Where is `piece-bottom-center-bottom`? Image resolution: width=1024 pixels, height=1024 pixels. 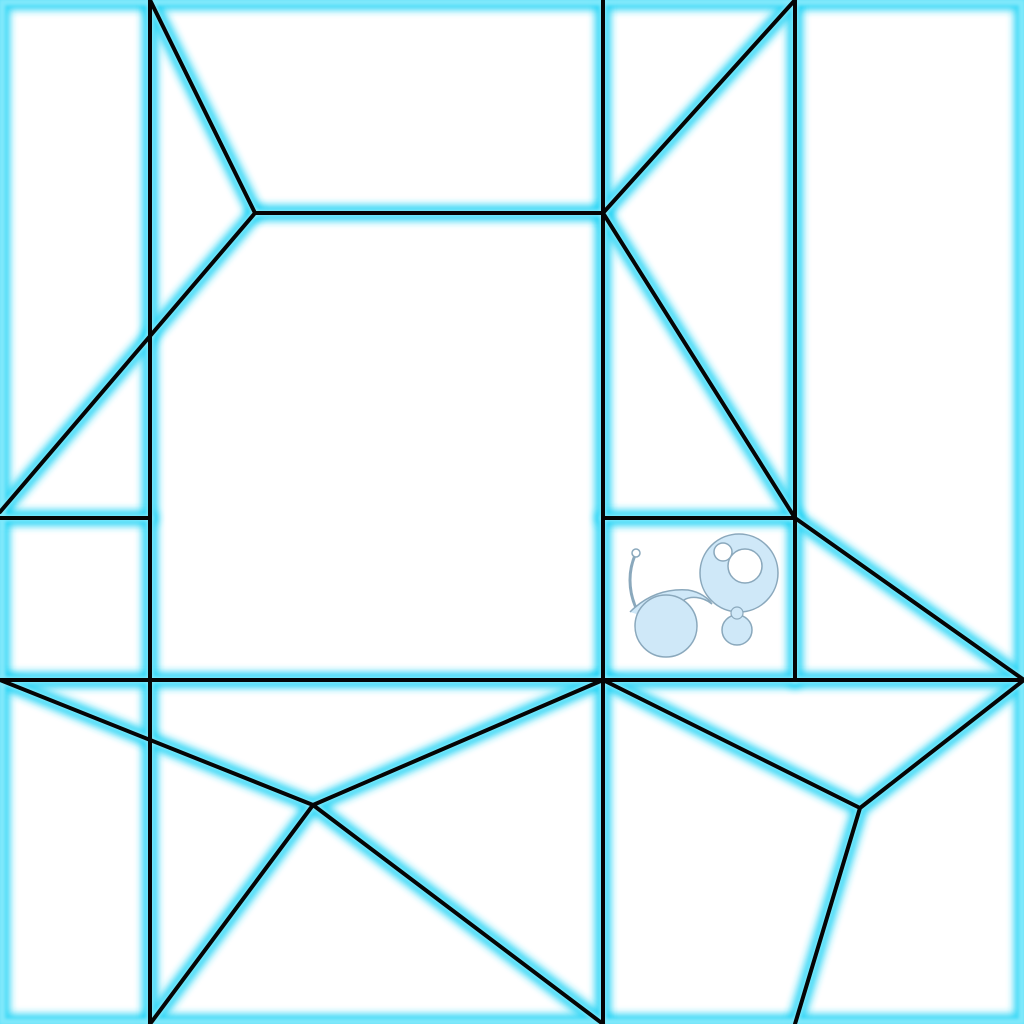
piece-bottom-center-bottom is located at coordinates (376, 914).